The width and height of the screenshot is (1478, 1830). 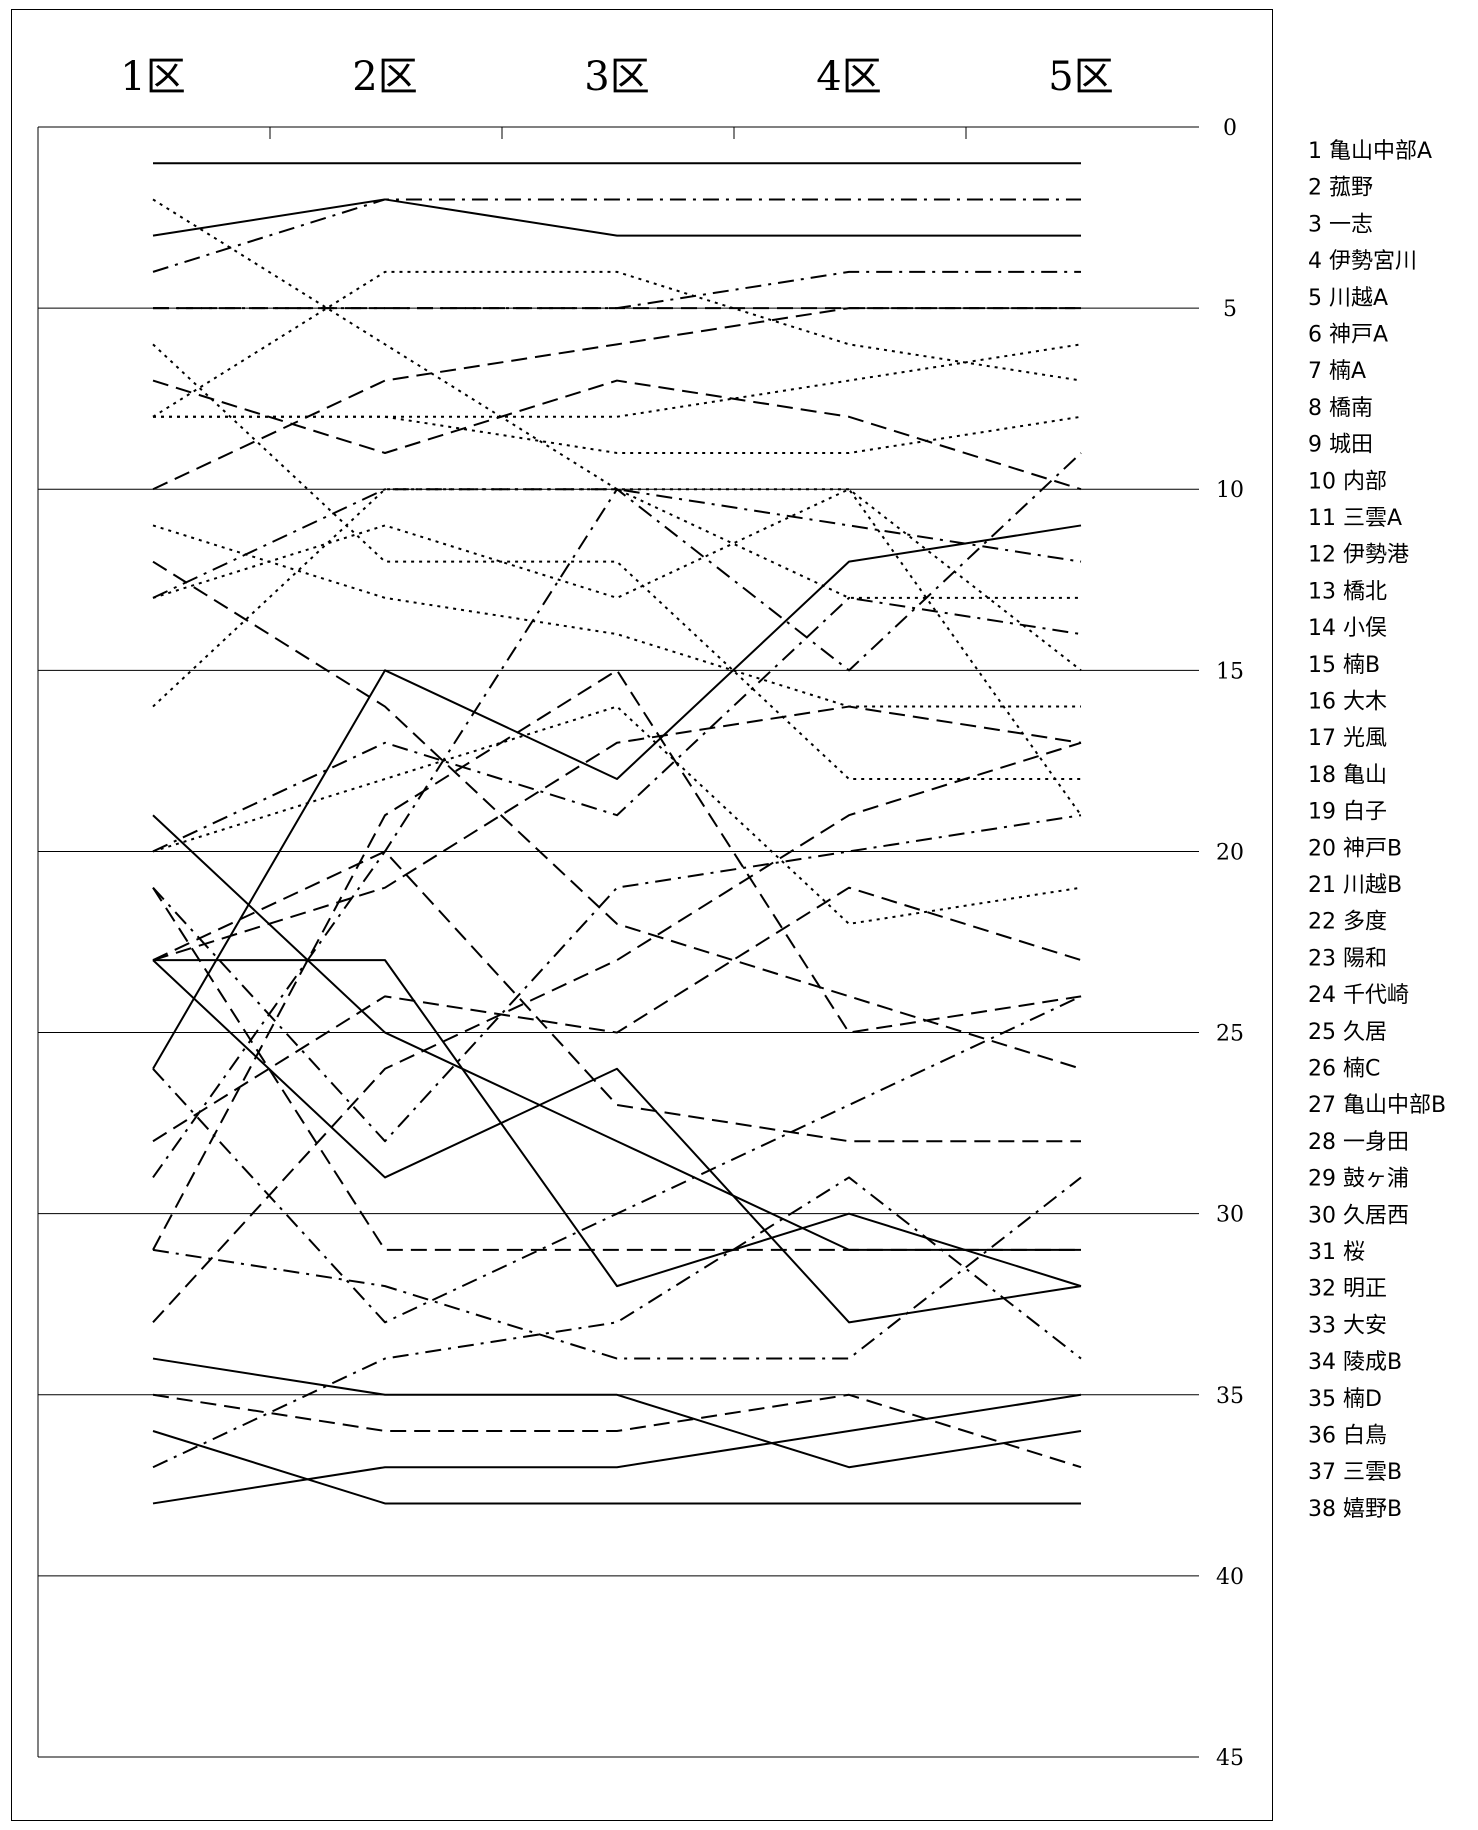 What do you see at coordinates (1348, 298) in the screenshot?
I see `legend-entry: 5 川越A` at bounding box center [1348, 298].